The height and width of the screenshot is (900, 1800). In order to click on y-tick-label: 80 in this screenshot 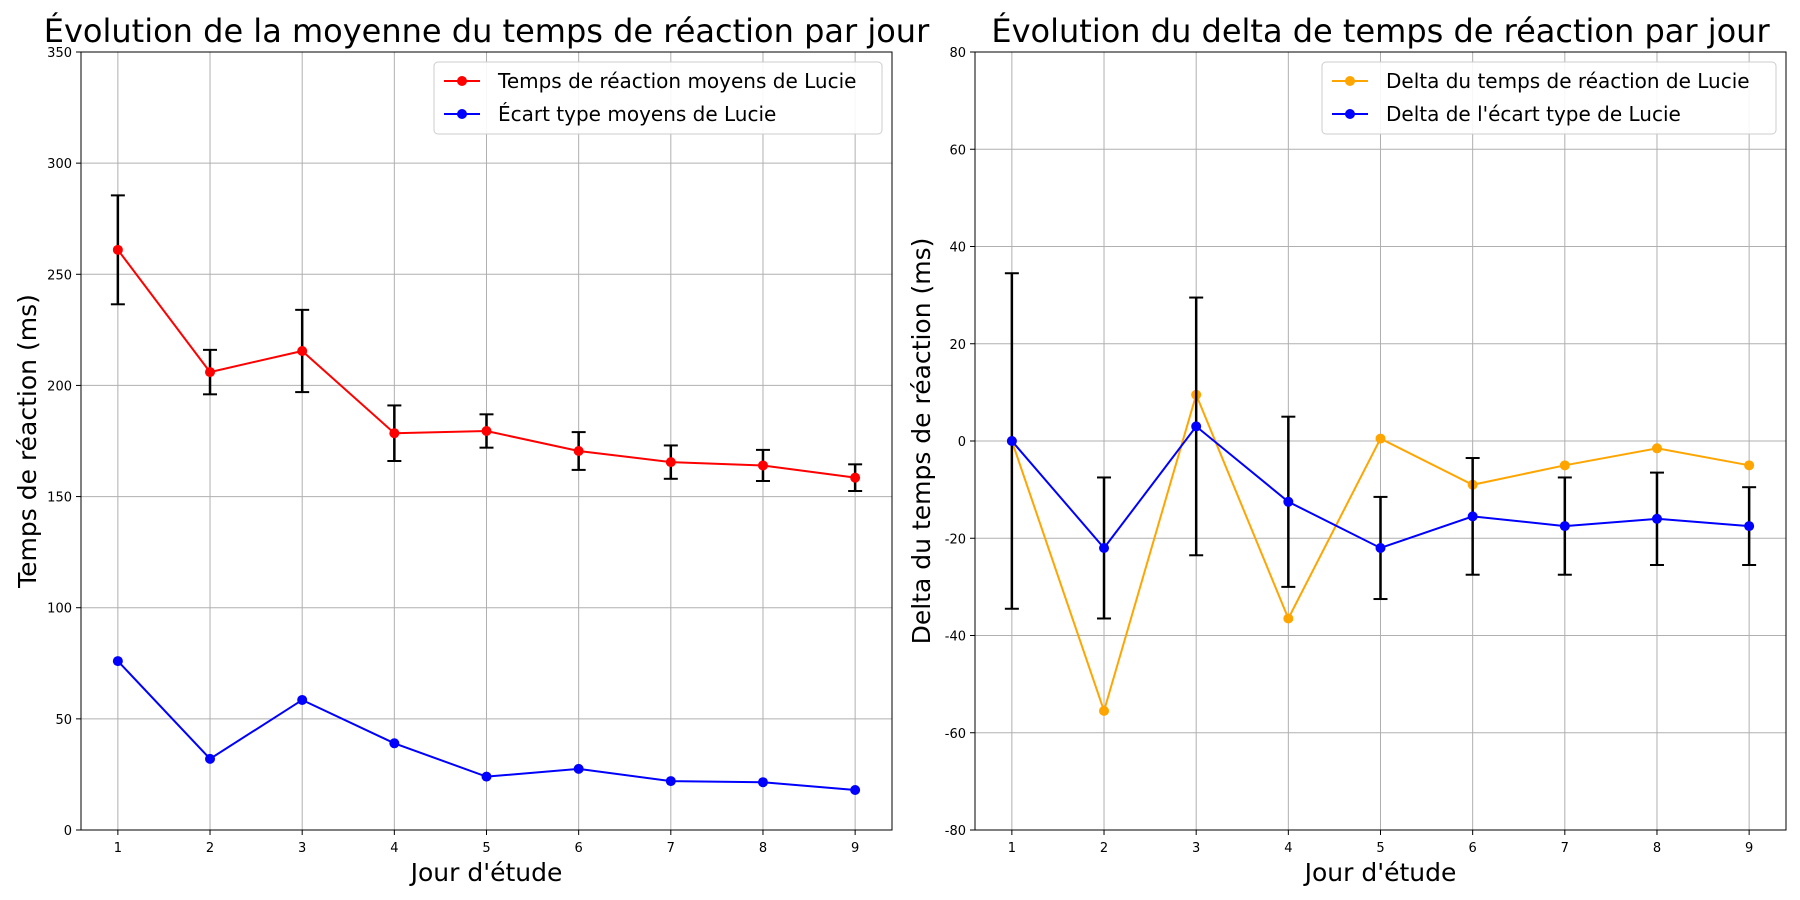, I will do `click(957, 53)`.